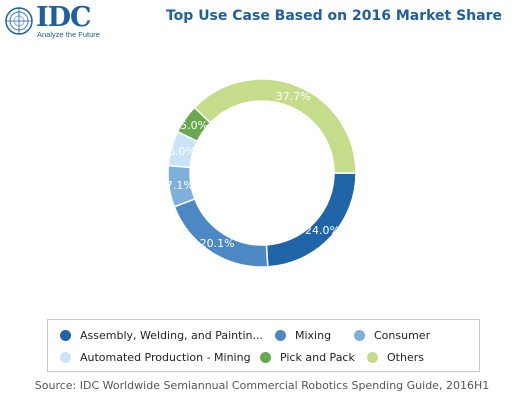  What do you see at coordinates (68, 34) in the screenshot?
I see `idc-logo-tagline: Analyze the Future` at bounding box center [68, 34].